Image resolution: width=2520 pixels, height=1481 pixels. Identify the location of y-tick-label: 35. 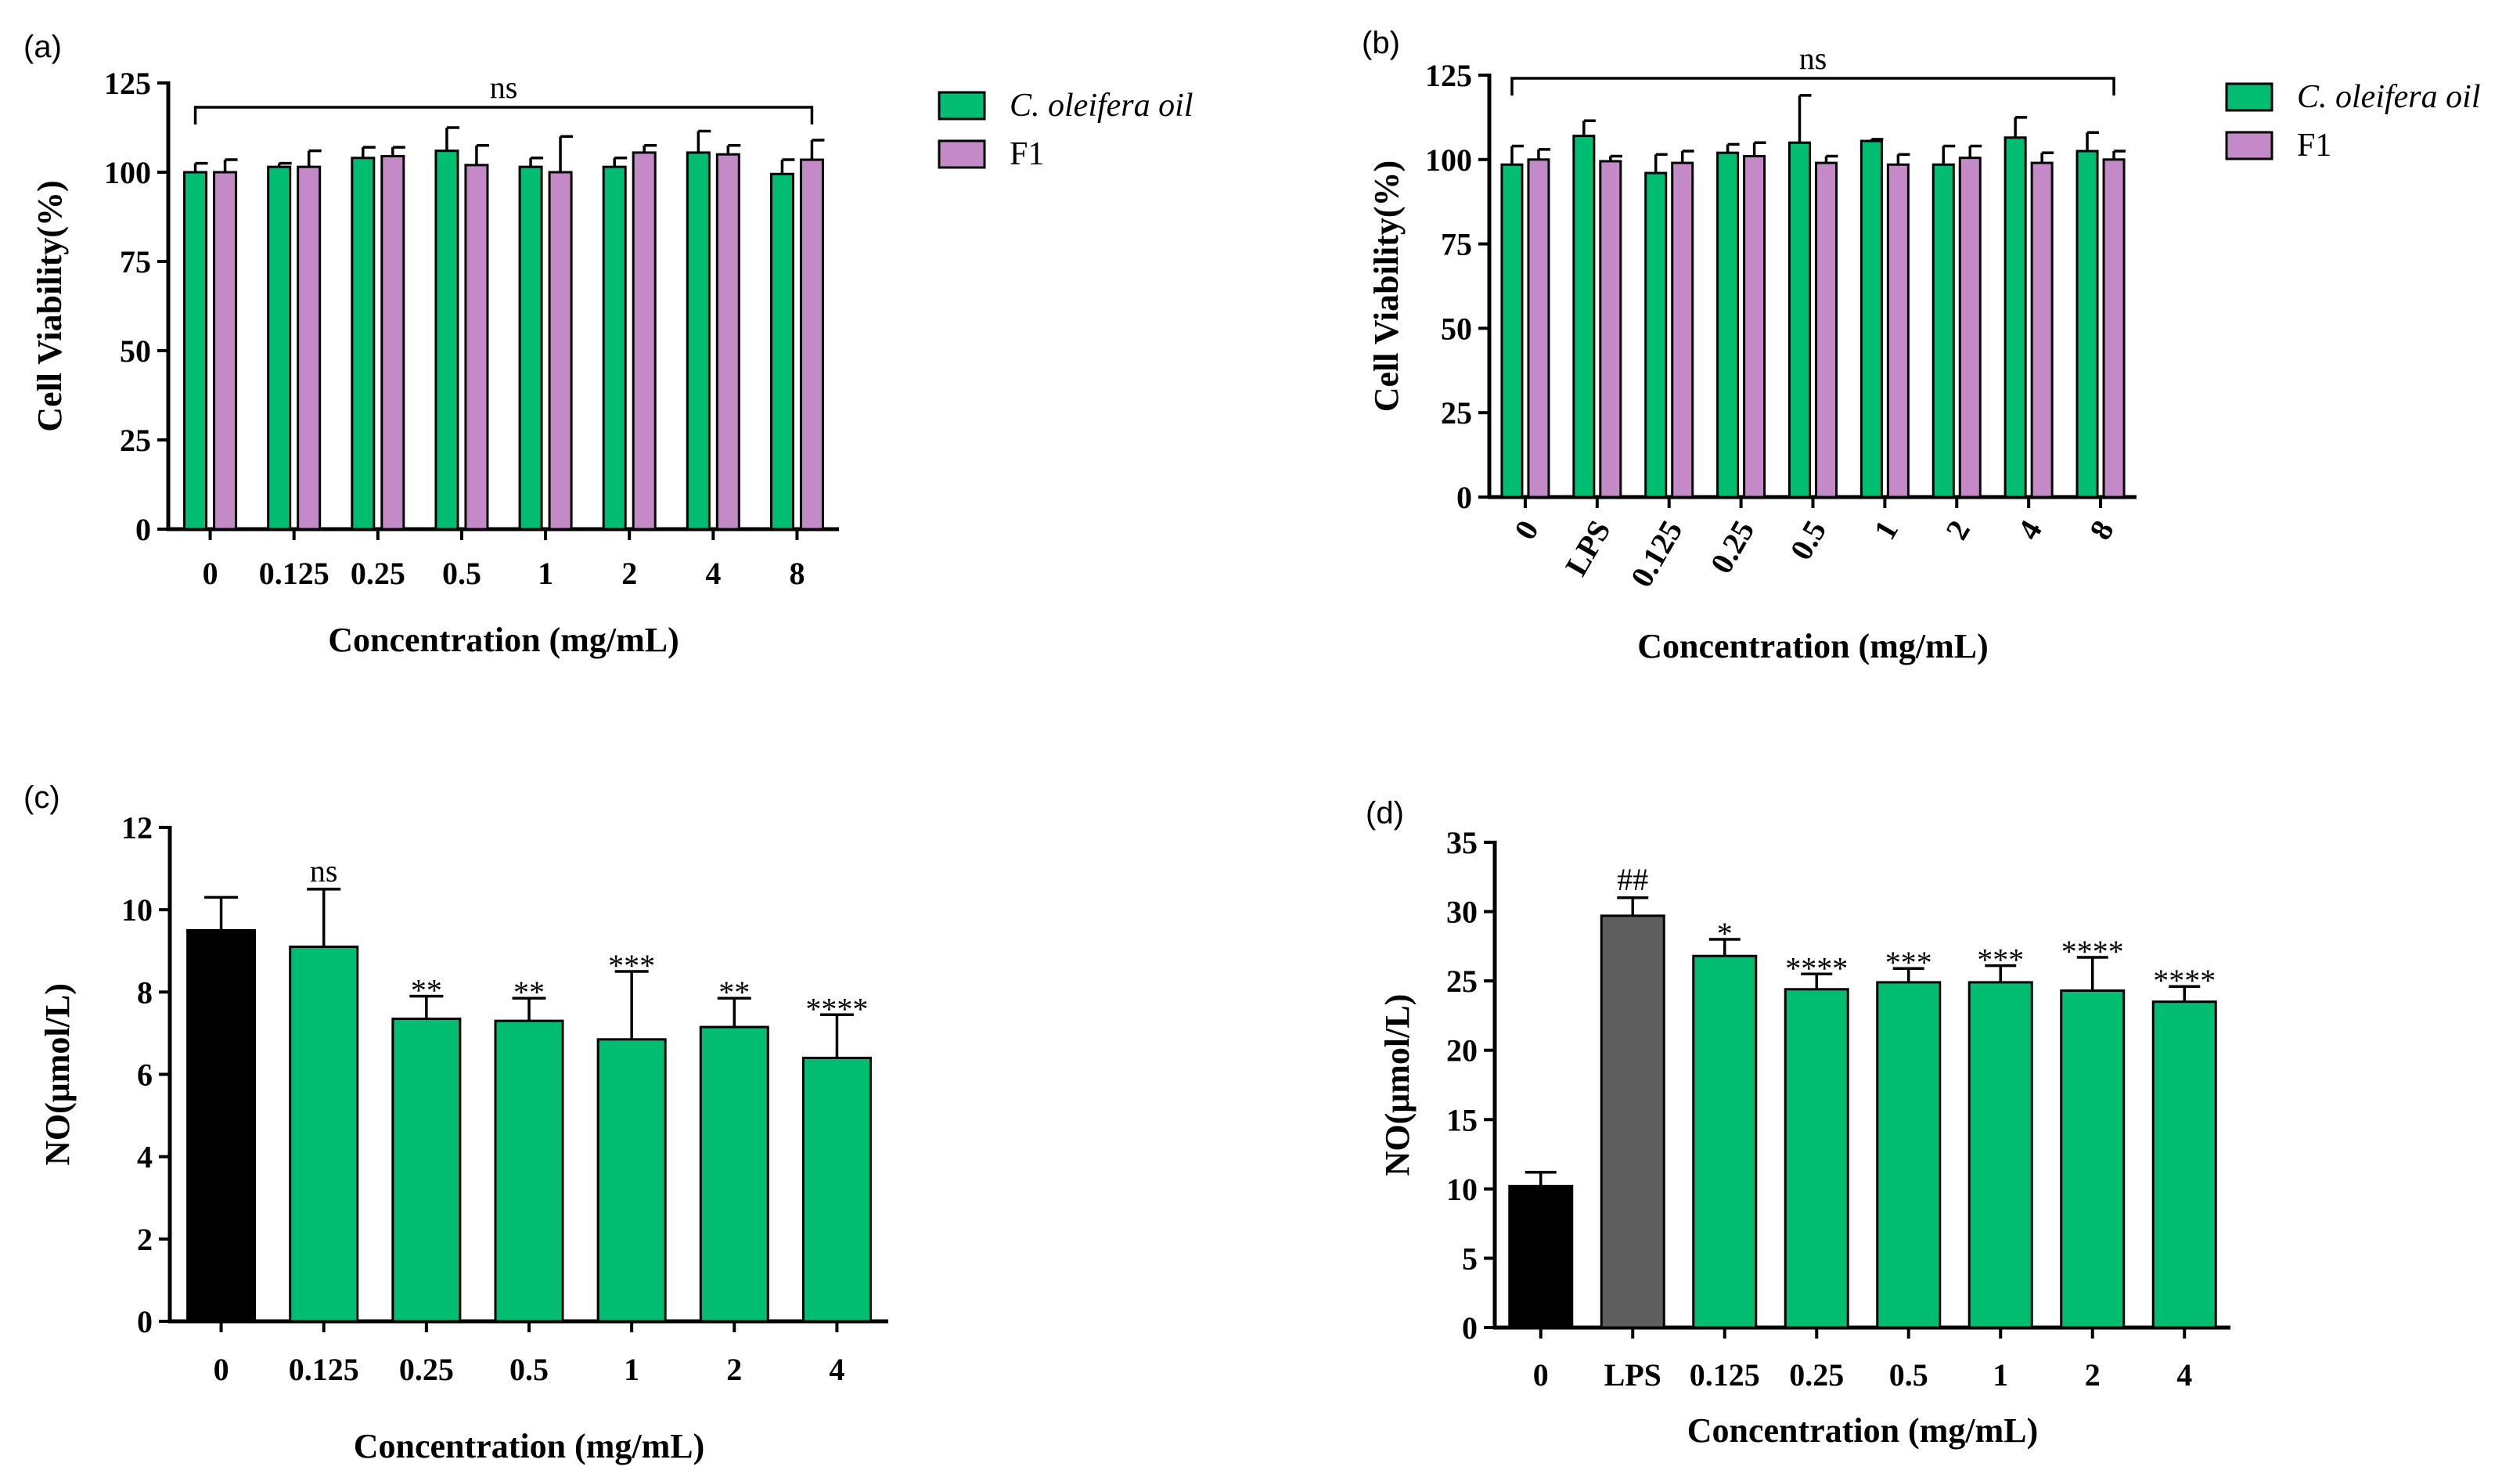
(1462, 843).